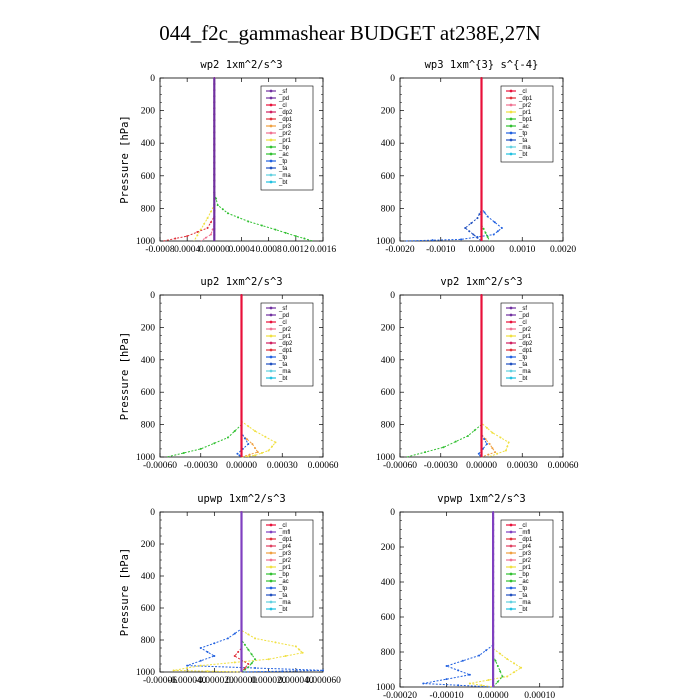 This screenshot has height=700, width=700. What do you see at coordinates (238, 592) in the screenshot?
I see `series-line-pr1` at bounding box center [238, 592].